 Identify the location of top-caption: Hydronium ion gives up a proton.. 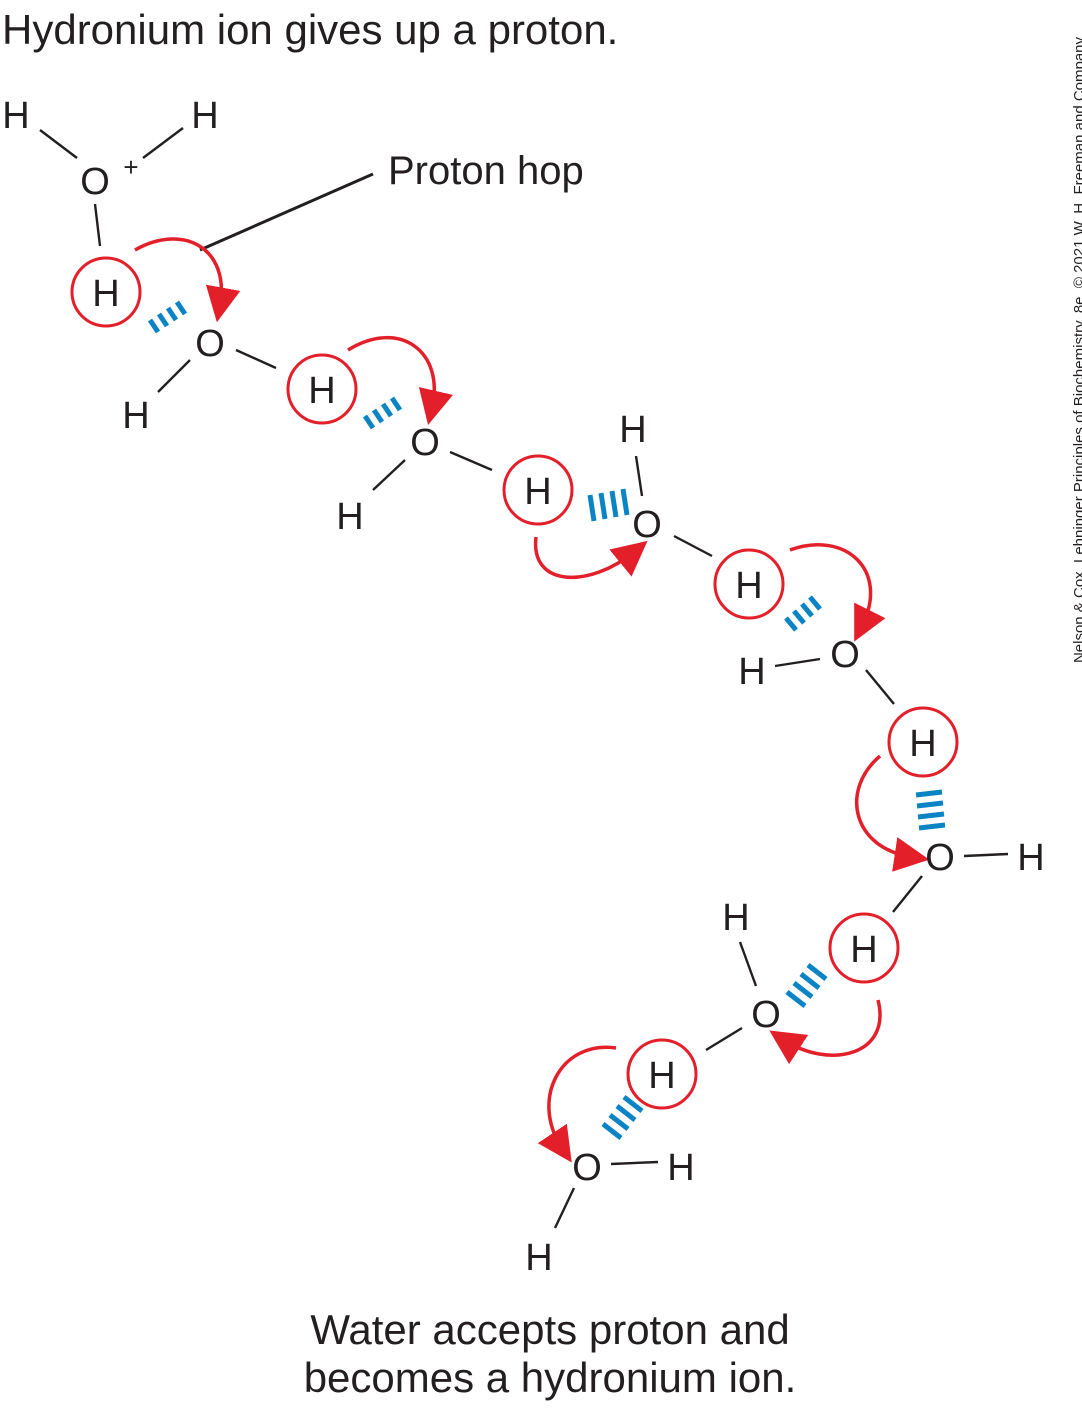
(310, 29).